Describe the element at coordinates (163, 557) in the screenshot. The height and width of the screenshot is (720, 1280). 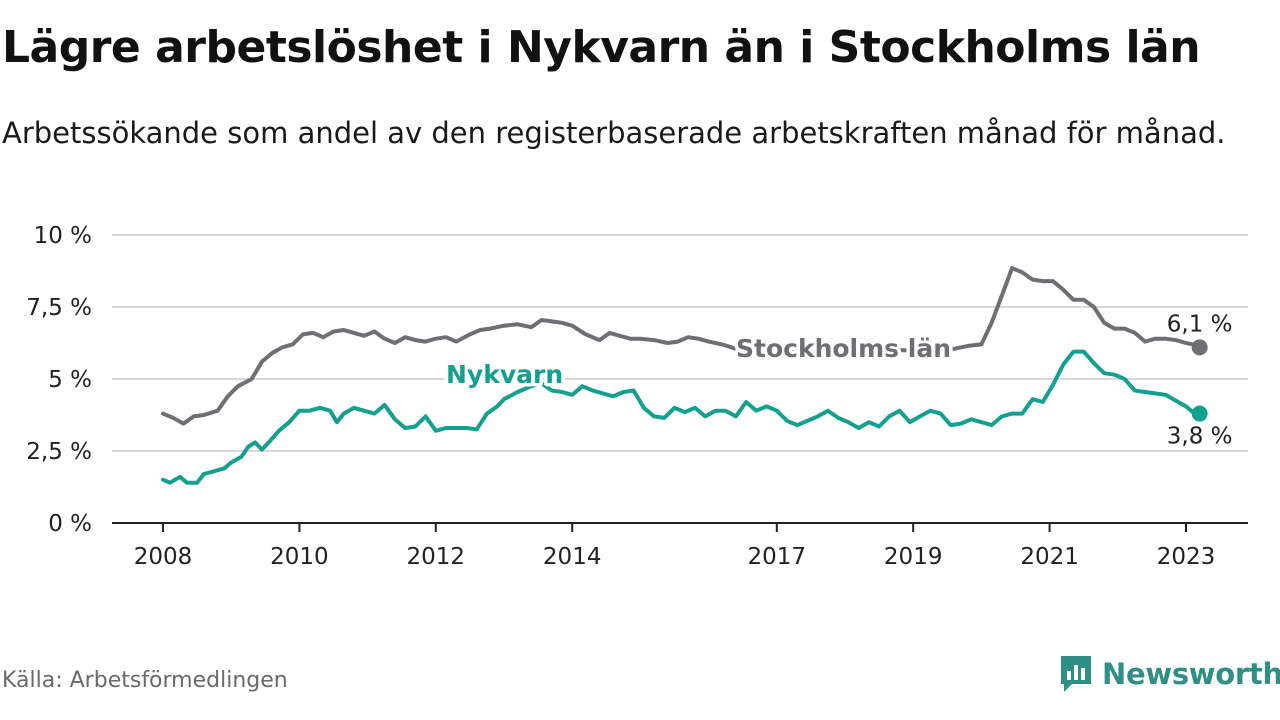
I see `x-tick-label: 2008` at that location.